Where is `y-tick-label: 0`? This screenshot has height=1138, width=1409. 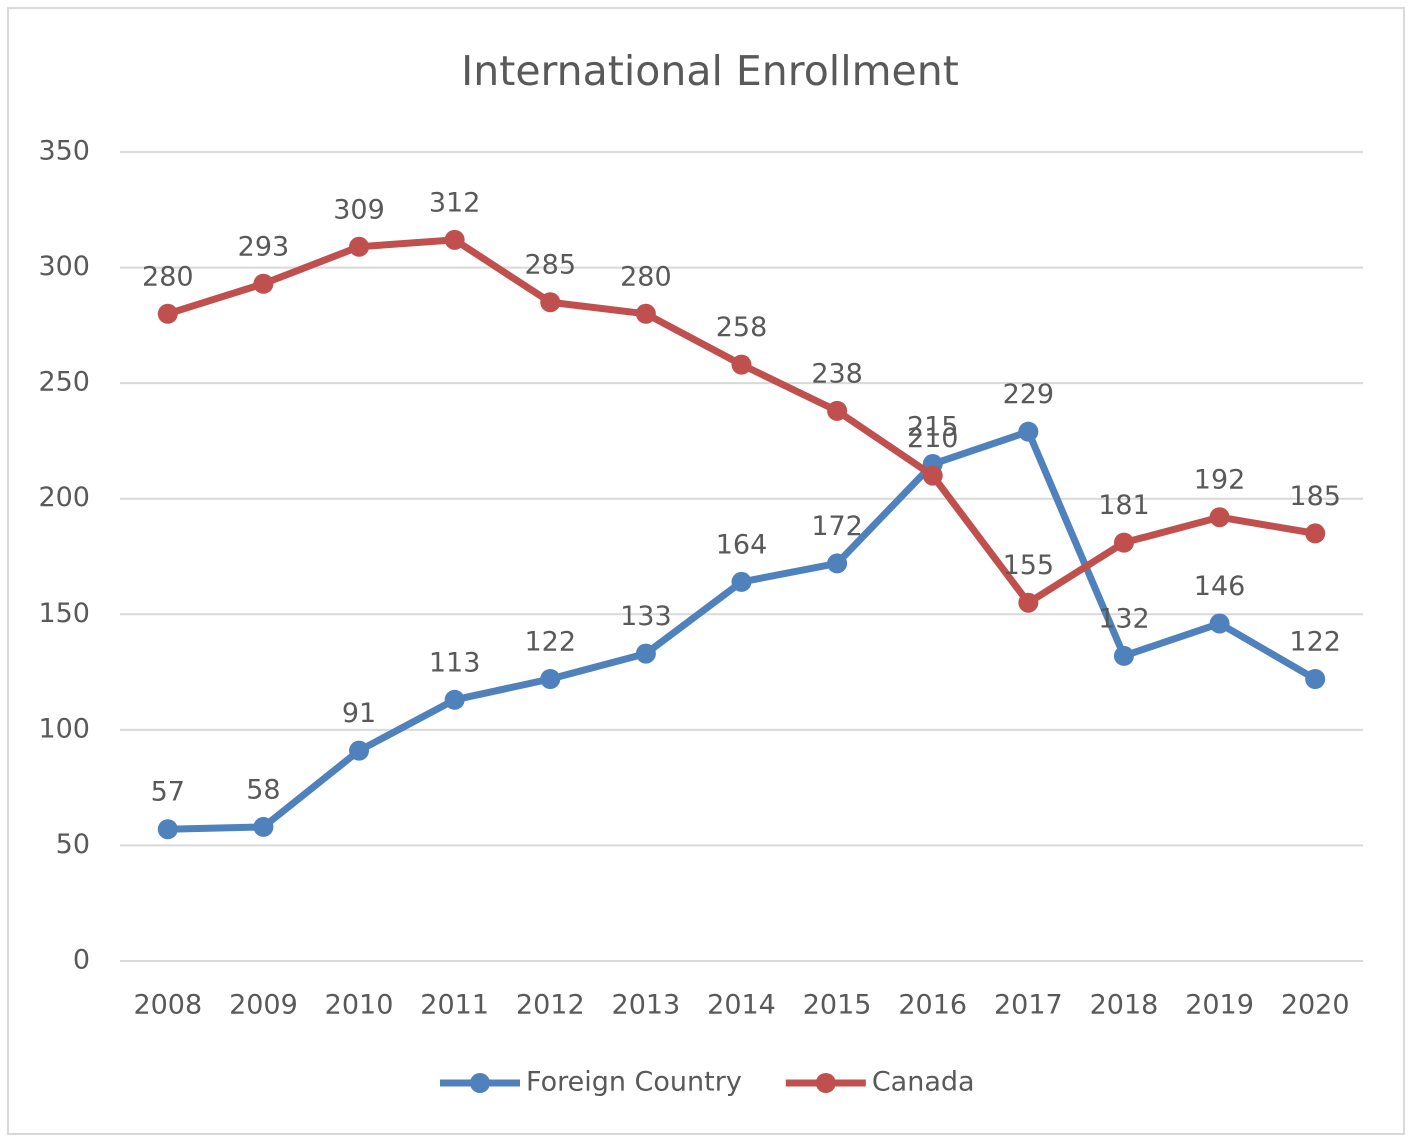 y-tick-label: 0 is located at coordinates (81, 960).